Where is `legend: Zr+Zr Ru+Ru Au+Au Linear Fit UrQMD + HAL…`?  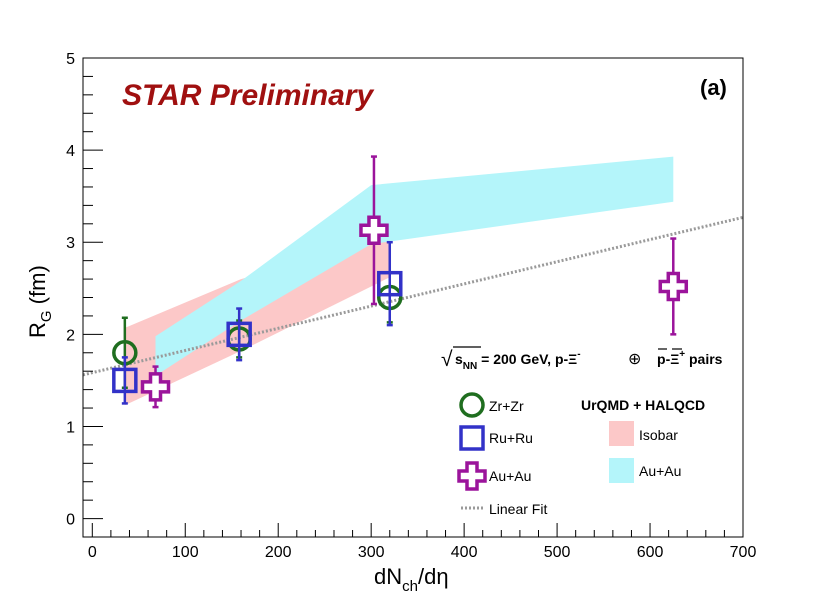
legend: Zr+Zr Ru+Ru Au+Au Linear Fit UrQMD + HAL… is located at coordinates (581, 454).